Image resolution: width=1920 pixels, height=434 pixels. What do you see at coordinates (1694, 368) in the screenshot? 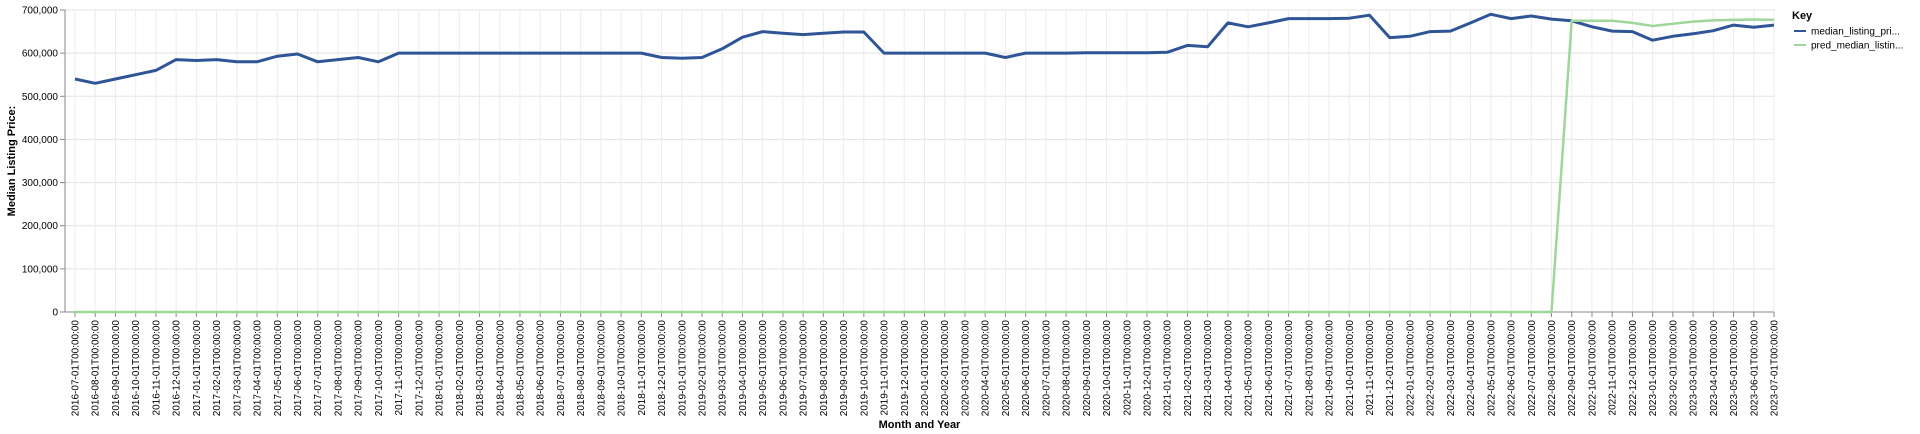
I see `x-tick-label: 2023-03-01T00:00:00` at bounding box center [1694, 368].